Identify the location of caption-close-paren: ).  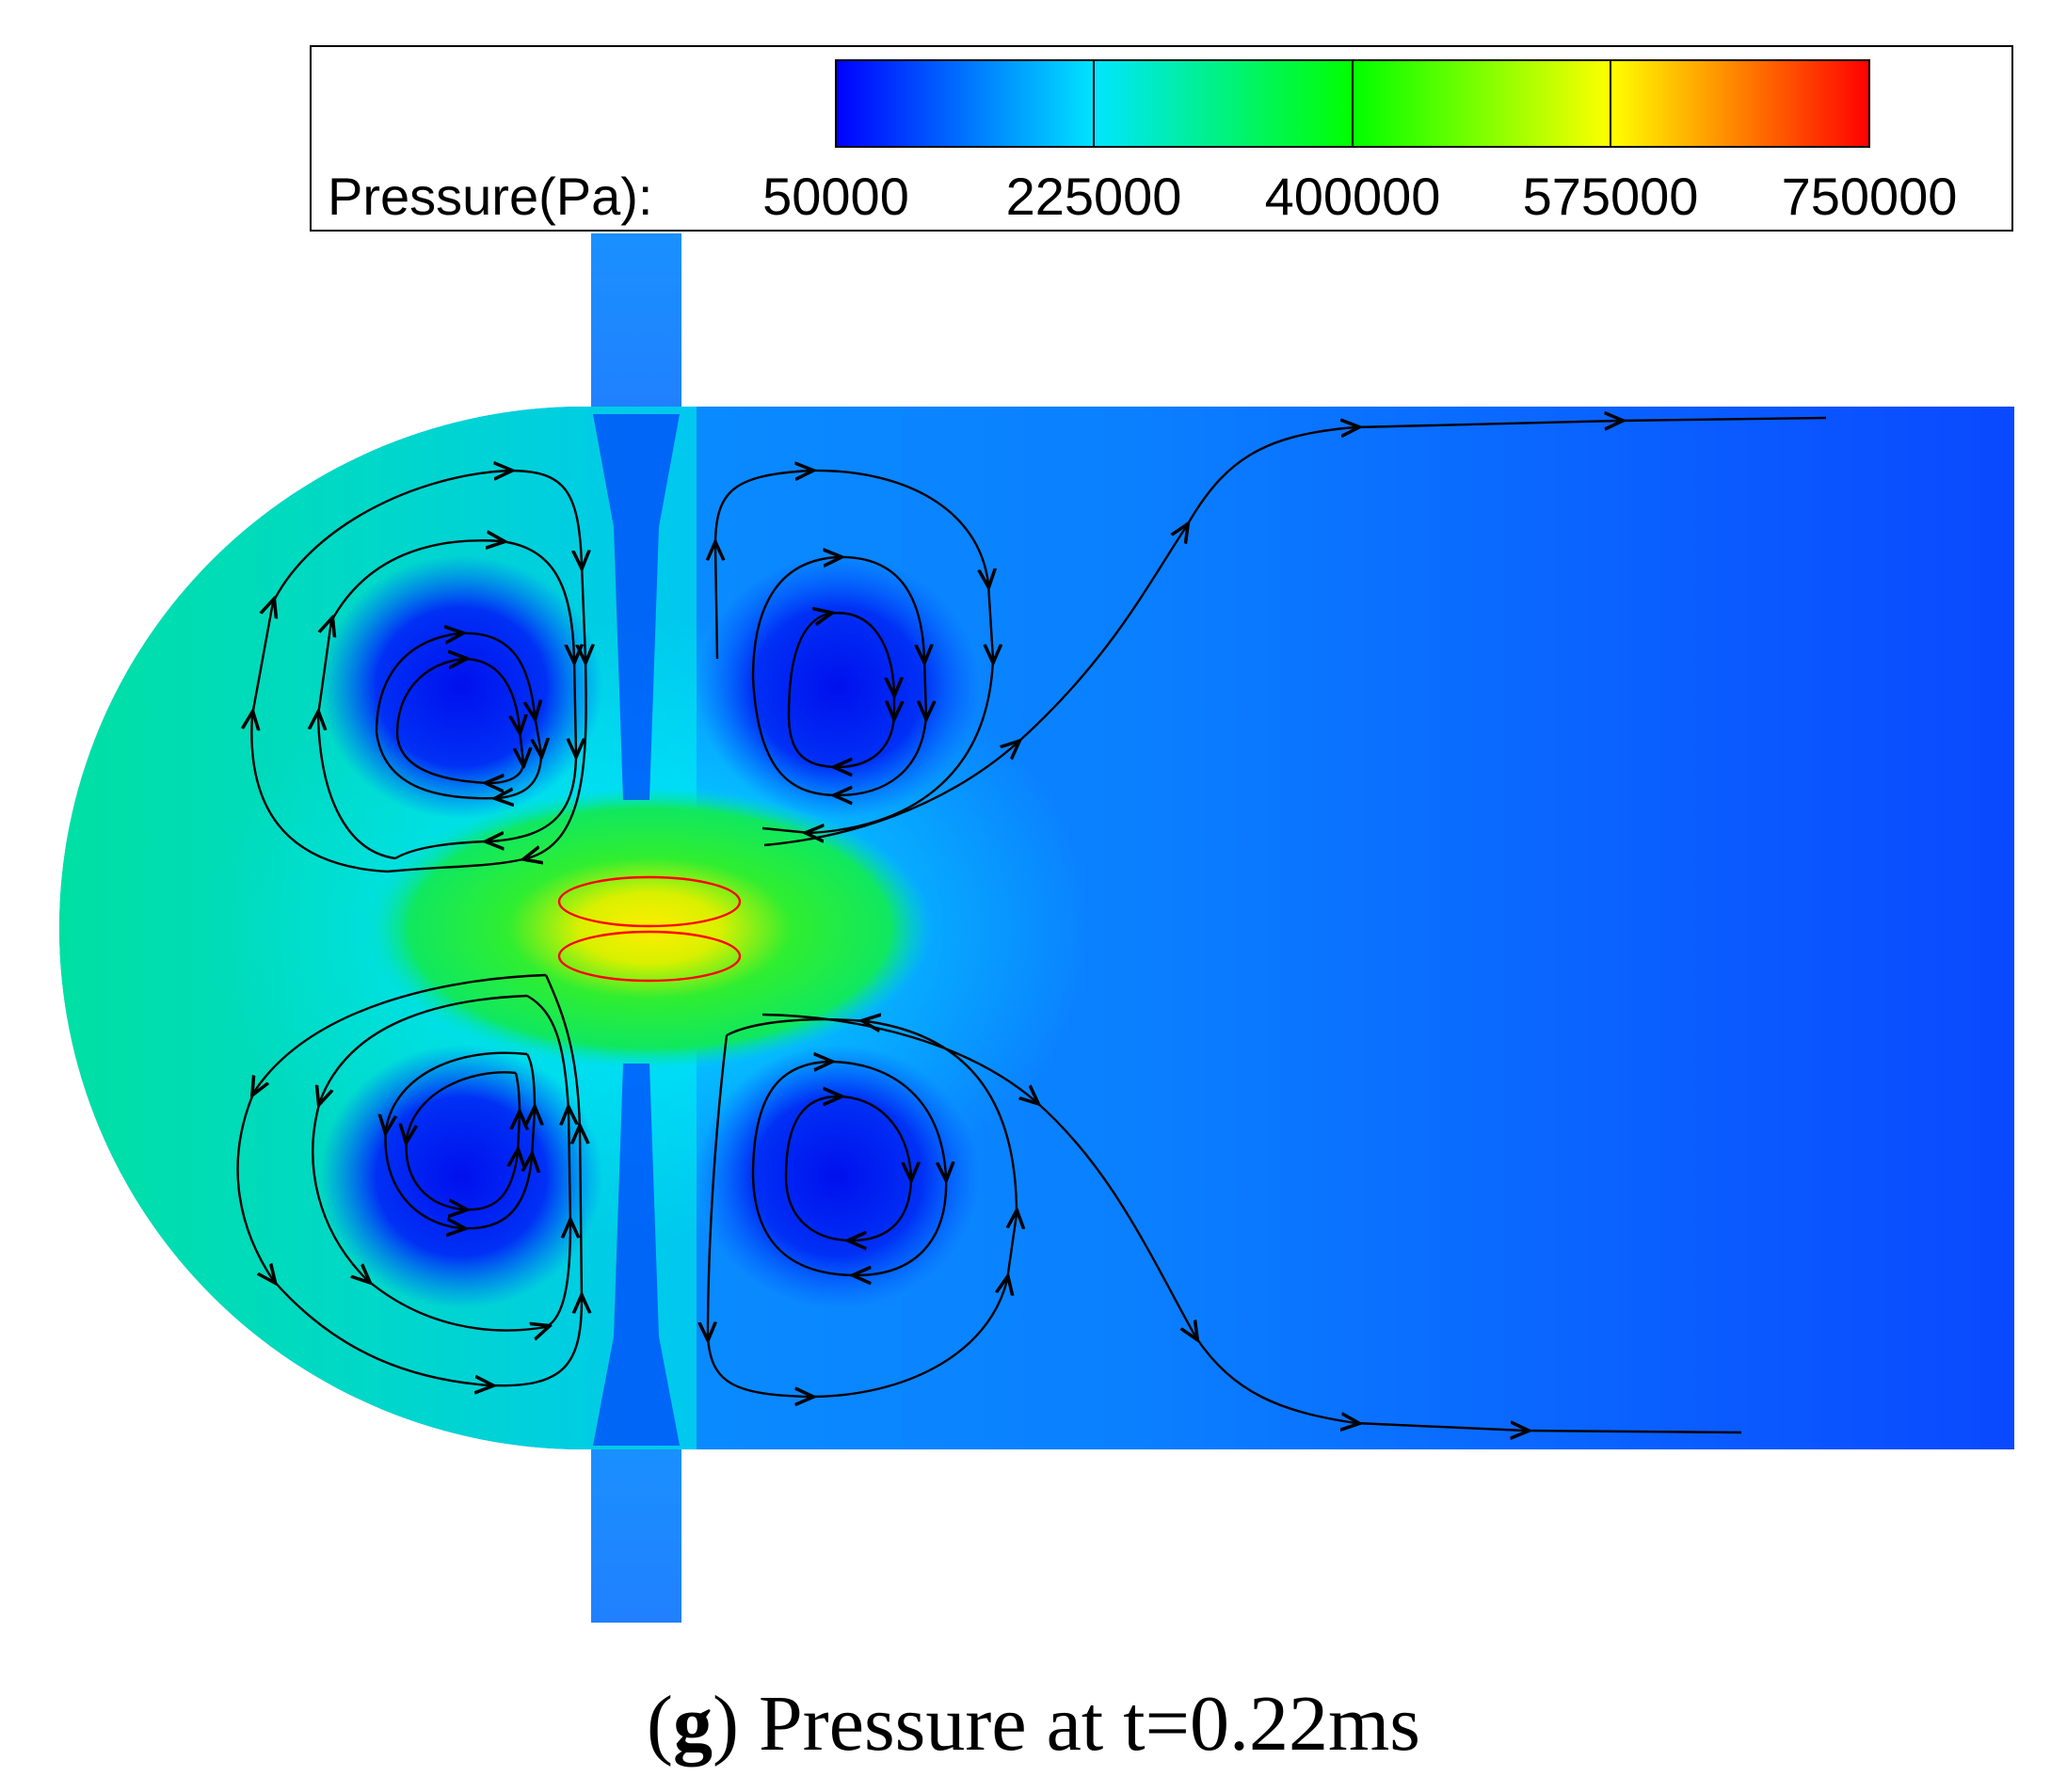
(726, 1724).